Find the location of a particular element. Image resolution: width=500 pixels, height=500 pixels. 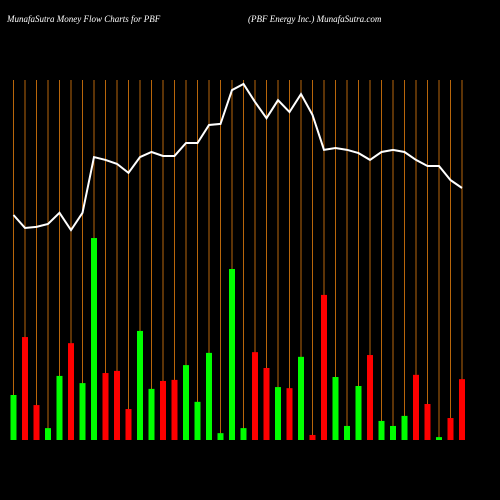

chart-title: MunafaSutra Money Flow Charts for PBF is located at coordinates (83, 19).